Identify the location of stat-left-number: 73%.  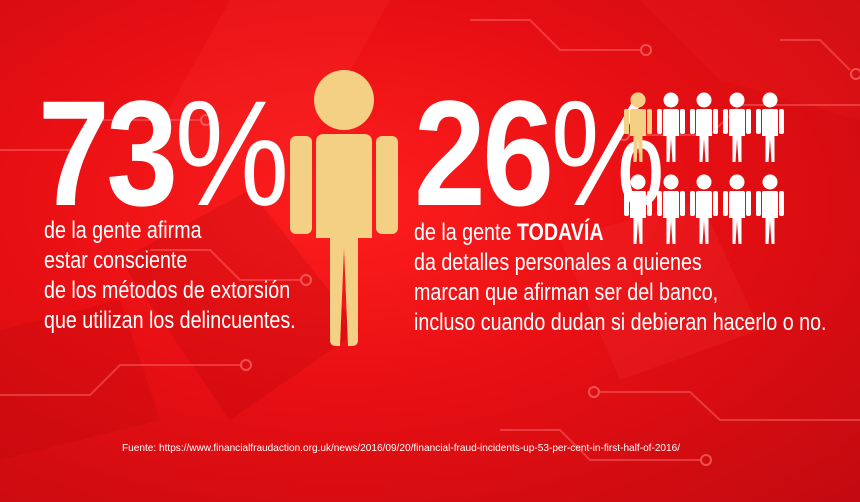
(163, 153).